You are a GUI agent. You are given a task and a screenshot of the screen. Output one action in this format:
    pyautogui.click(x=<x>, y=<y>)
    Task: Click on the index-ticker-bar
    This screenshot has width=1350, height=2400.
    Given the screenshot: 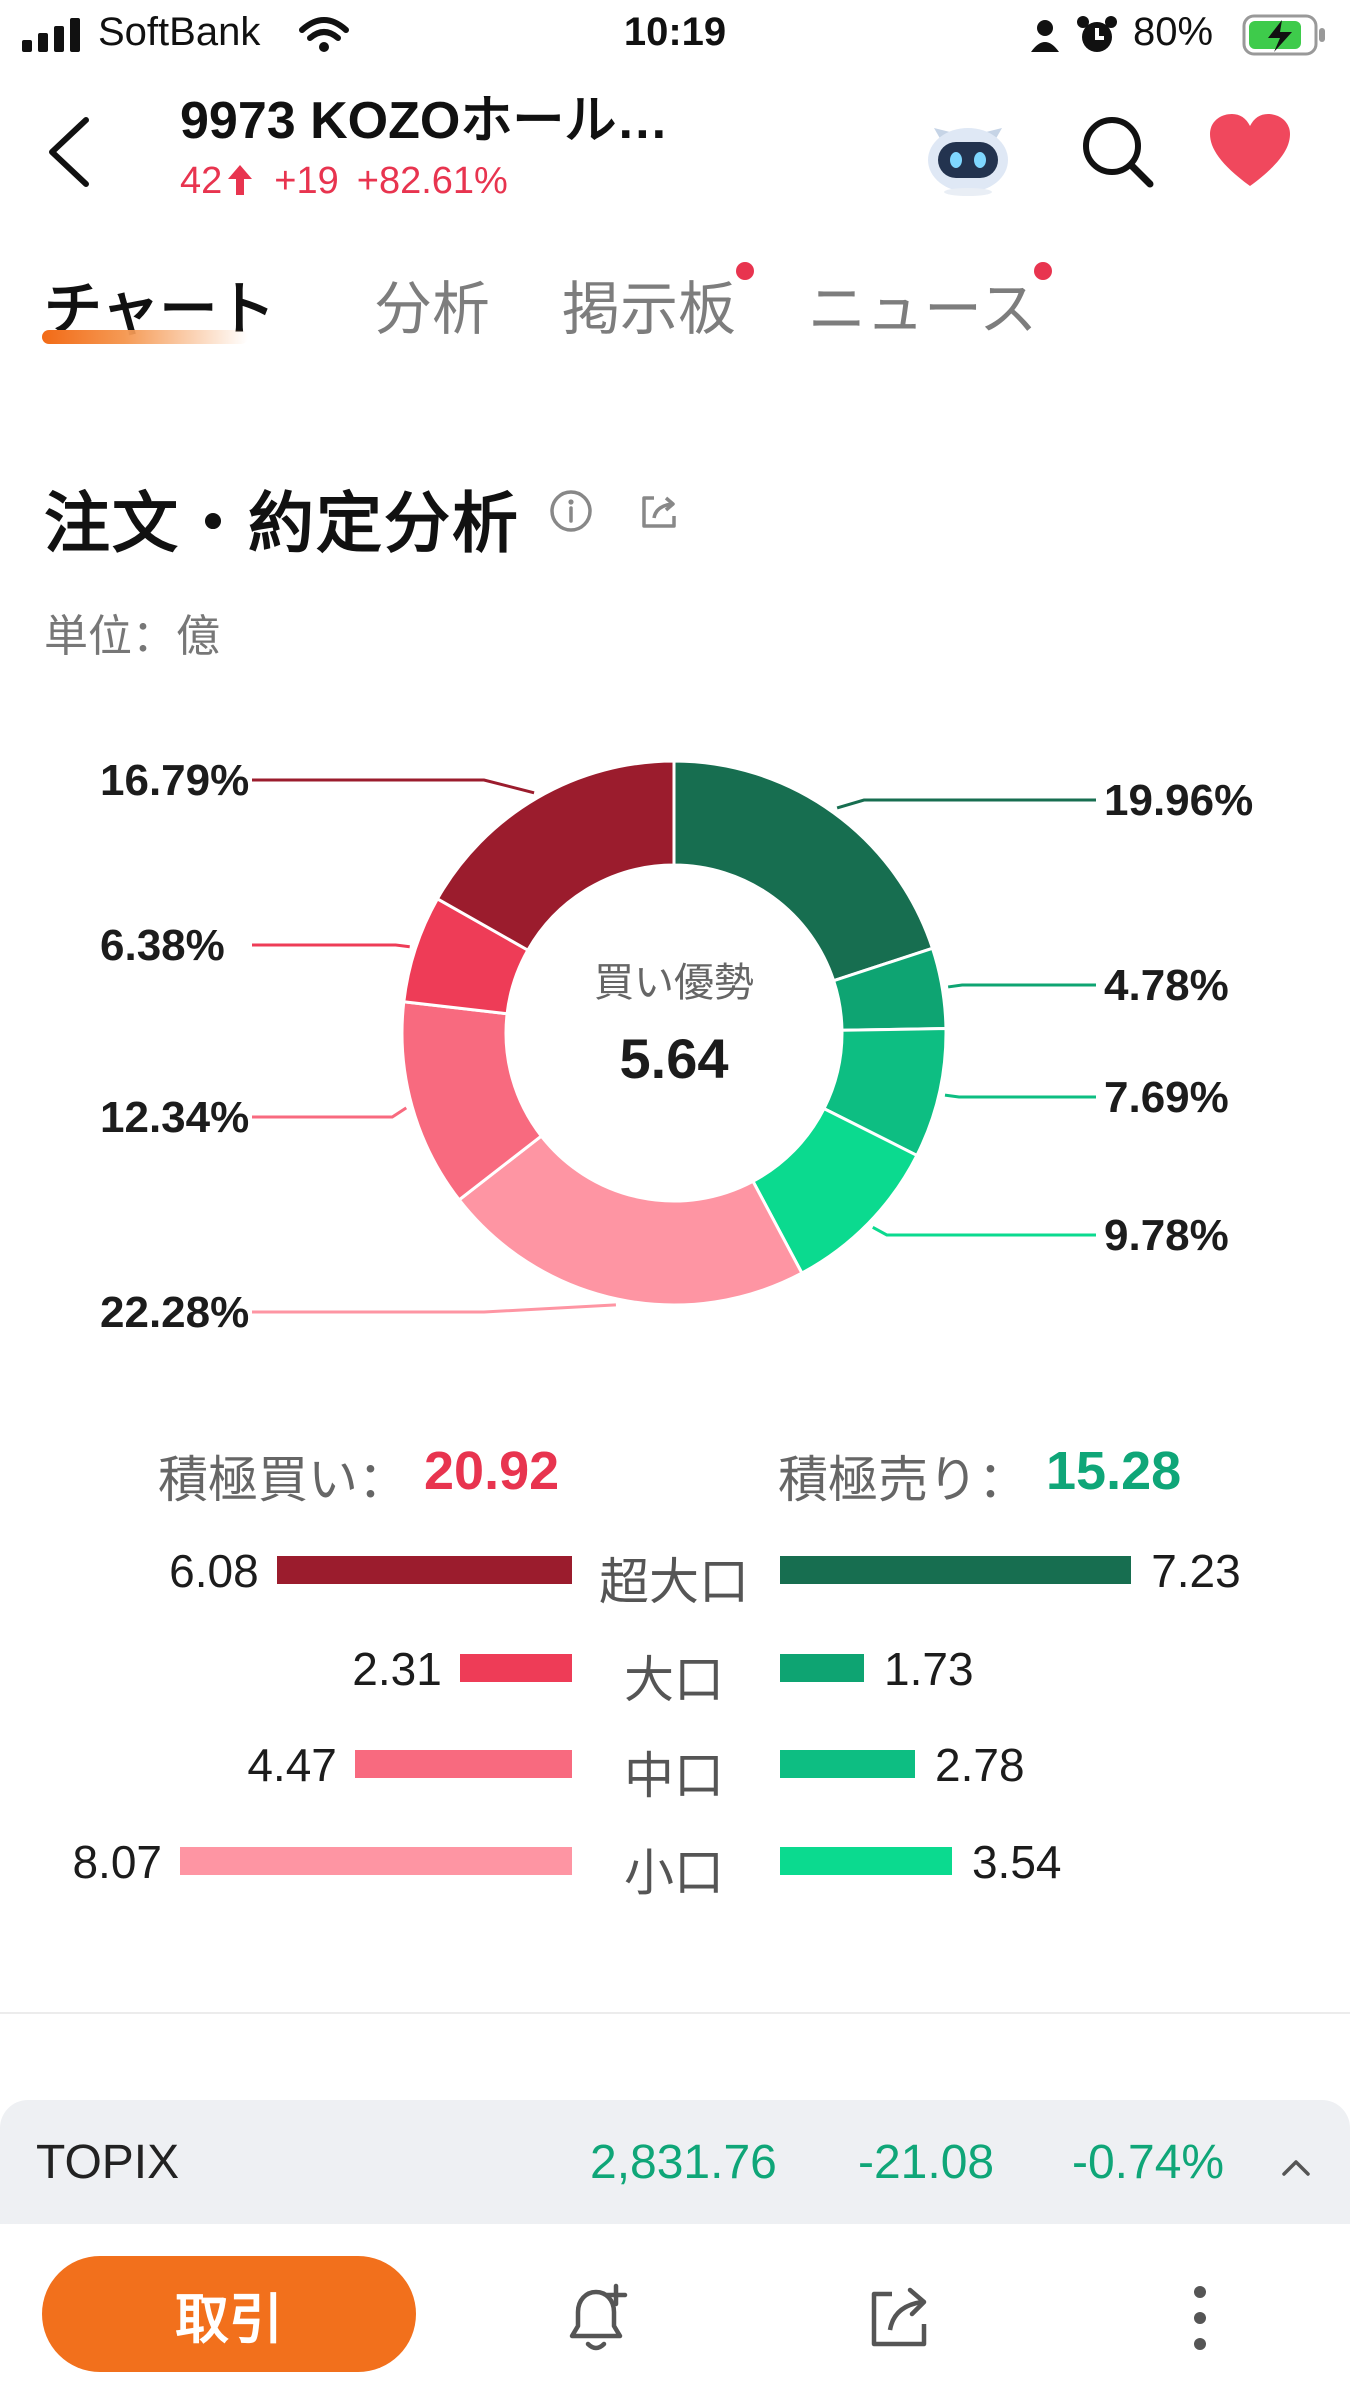 What is the action you would take?
    pyautogui.click(x=675, y=2162)
    